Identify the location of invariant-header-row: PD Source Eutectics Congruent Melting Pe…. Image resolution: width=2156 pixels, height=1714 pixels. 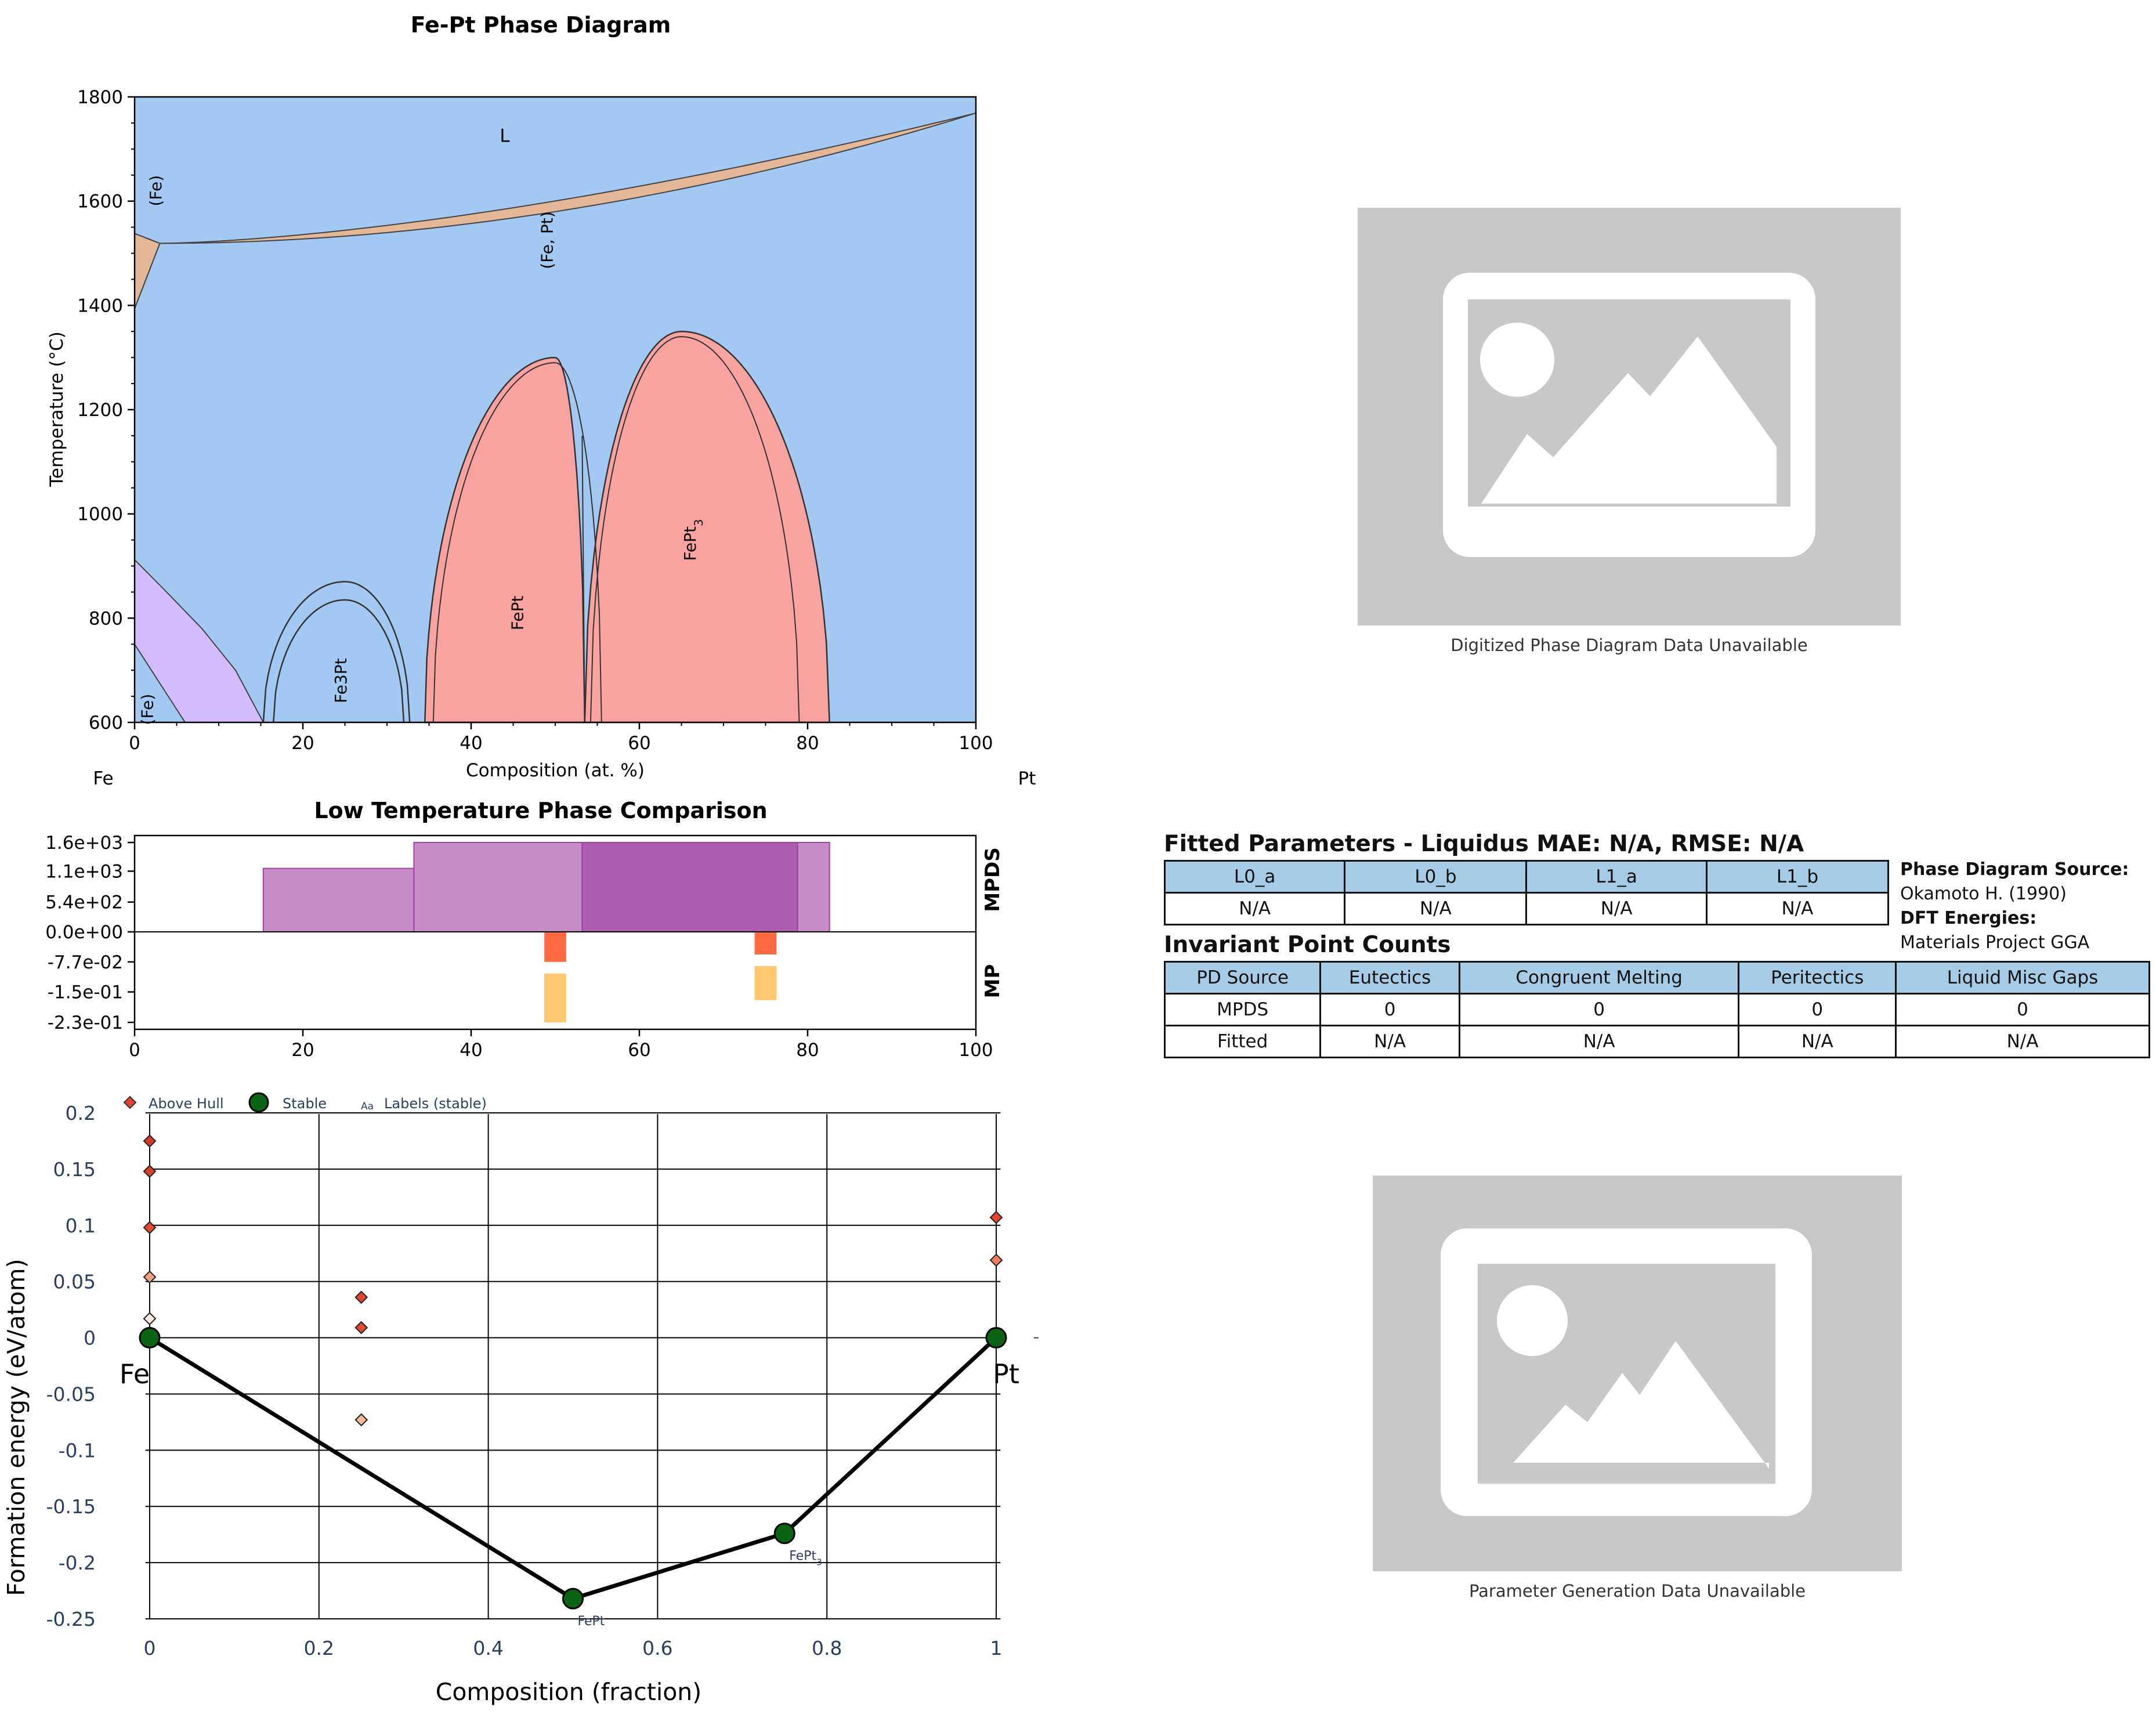
(1656, 978).